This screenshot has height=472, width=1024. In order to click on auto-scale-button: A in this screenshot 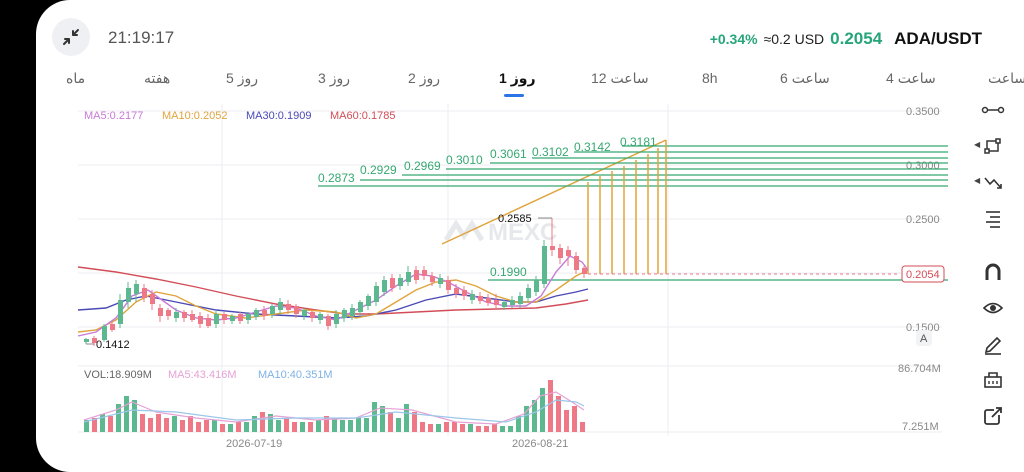, I will do `click(924, 338)`.